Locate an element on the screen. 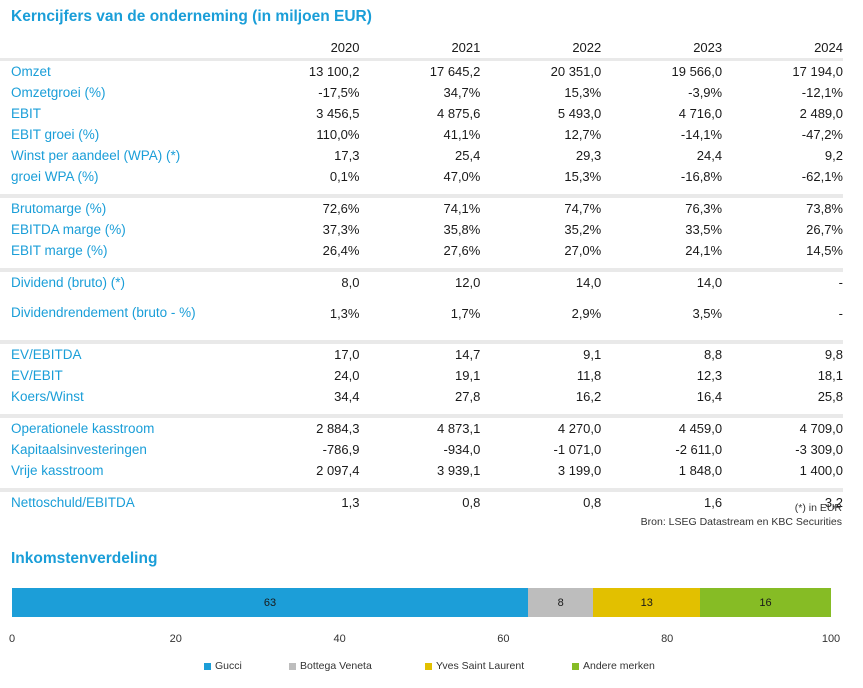 The height and width of the screenshot is (688, 863). row-label: EBIT groei (%) is located at coordinates (55, 134).